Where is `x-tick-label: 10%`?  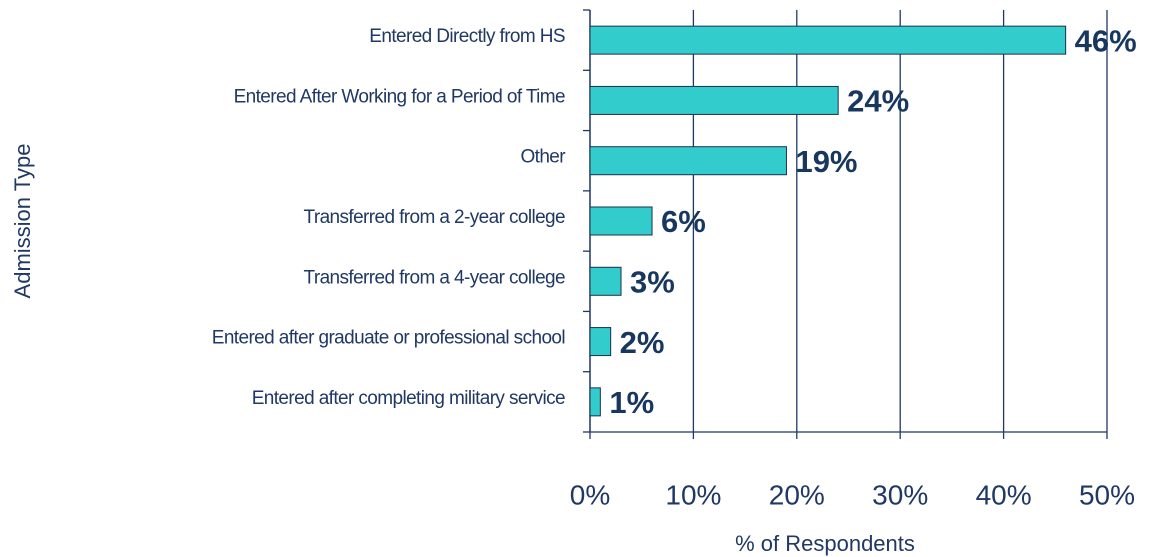
x-tick-label: 10% is located at coordinates (693, 494).